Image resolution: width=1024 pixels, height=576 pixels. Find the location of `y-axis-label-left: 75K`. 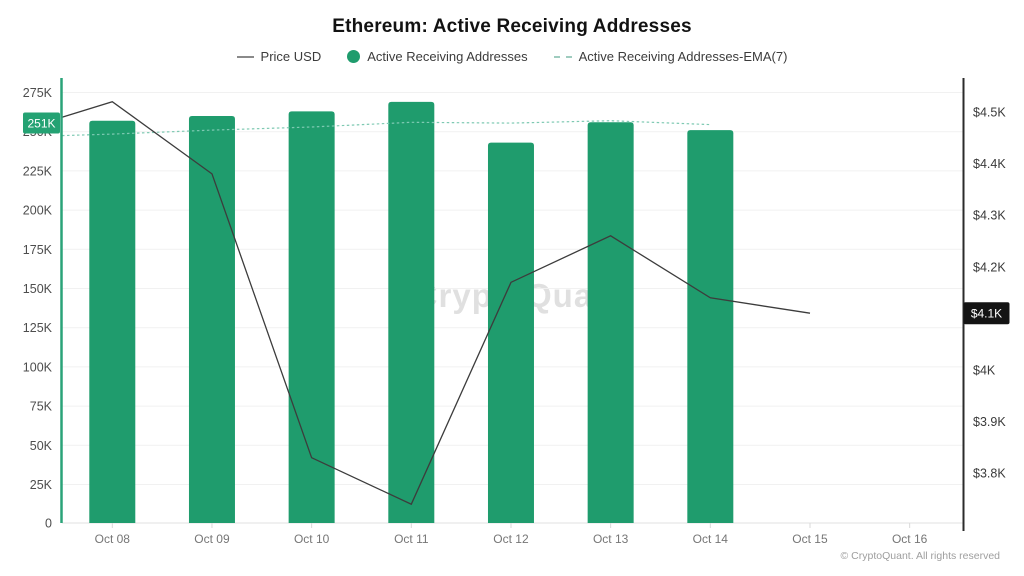

y-axis-label-left: 75K is located at coordinates (41, 407).